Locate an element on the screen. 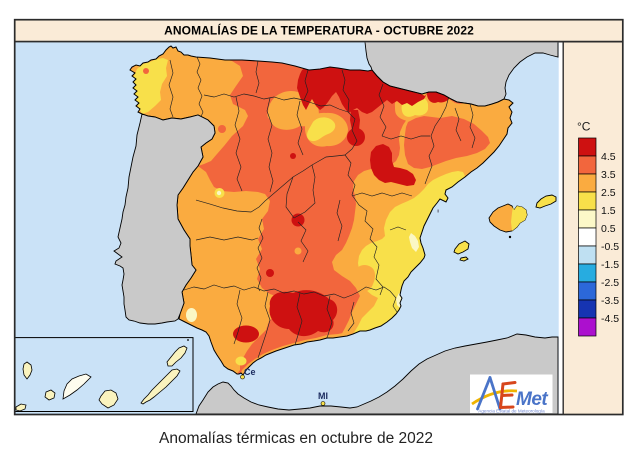 The width and height of the screenshot is (638, 471). svg-text: 2.5 is located at coordinates (608, 193).